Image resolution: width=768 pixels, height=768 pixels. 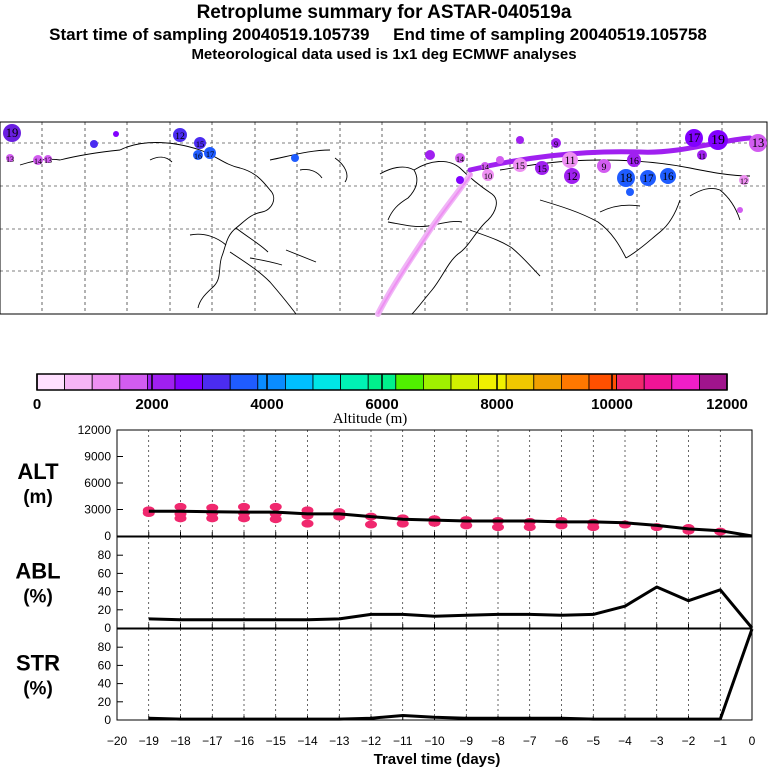 What do you see at coordinates (307, 741) in the screenshot?
I see `x-tick-label: −14` at bounding box center [307, 741].